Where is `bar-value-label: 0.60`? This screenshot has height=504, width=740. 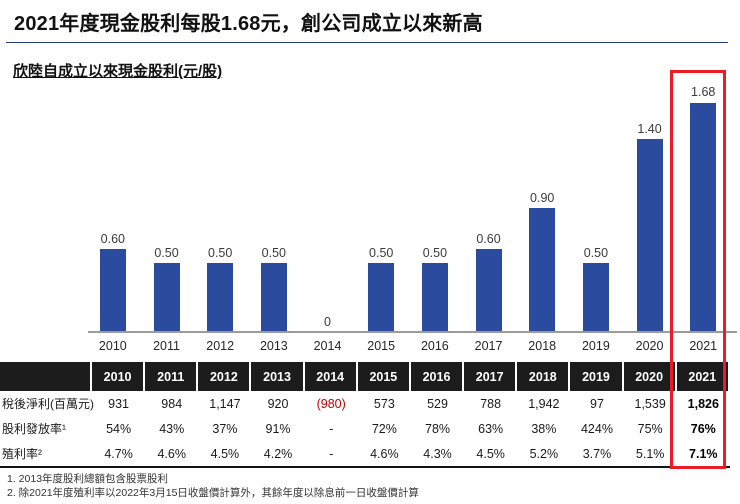 bar-value-label: 0.60 is located at coordinates (488, 238).